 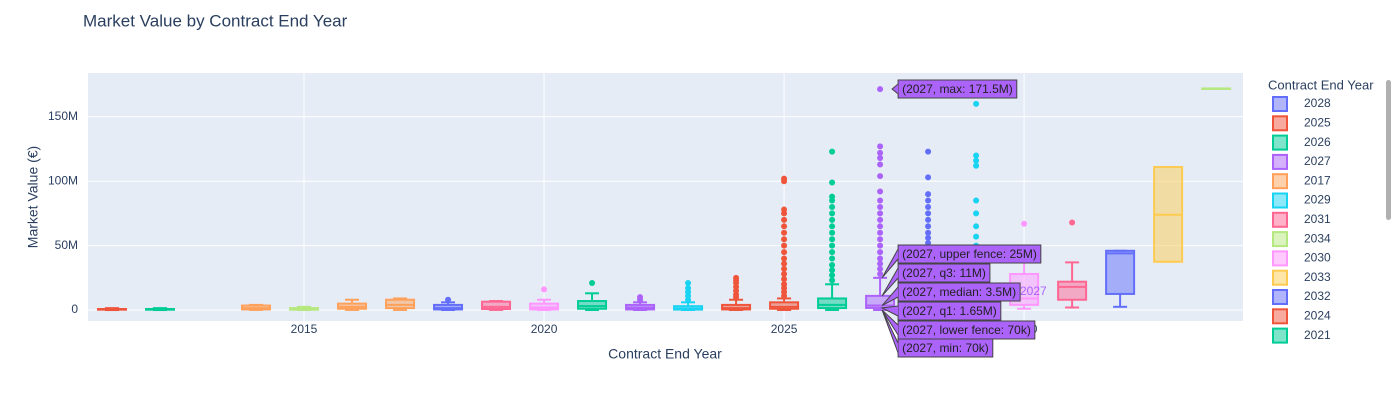 I want to click on legend-item: 2027, so click(x=1301, y=161).